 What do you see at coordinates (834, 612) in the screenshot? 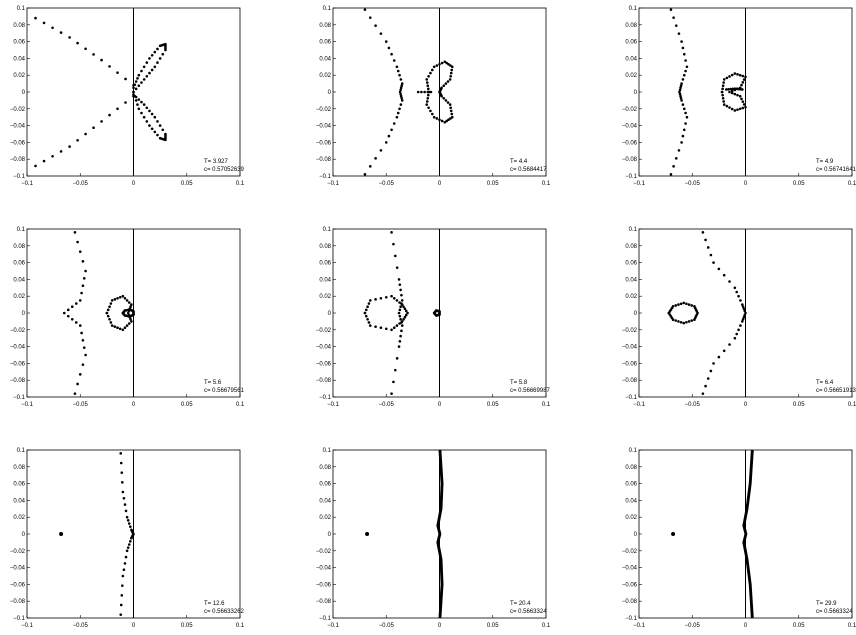
I see `c-annotation: c= 0.5663324` at bounding box center [834, 612].